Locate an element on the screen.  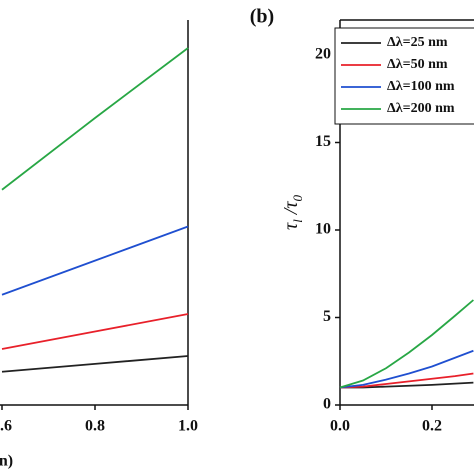
chart-title: (b) is located at coordinates (262, 17).